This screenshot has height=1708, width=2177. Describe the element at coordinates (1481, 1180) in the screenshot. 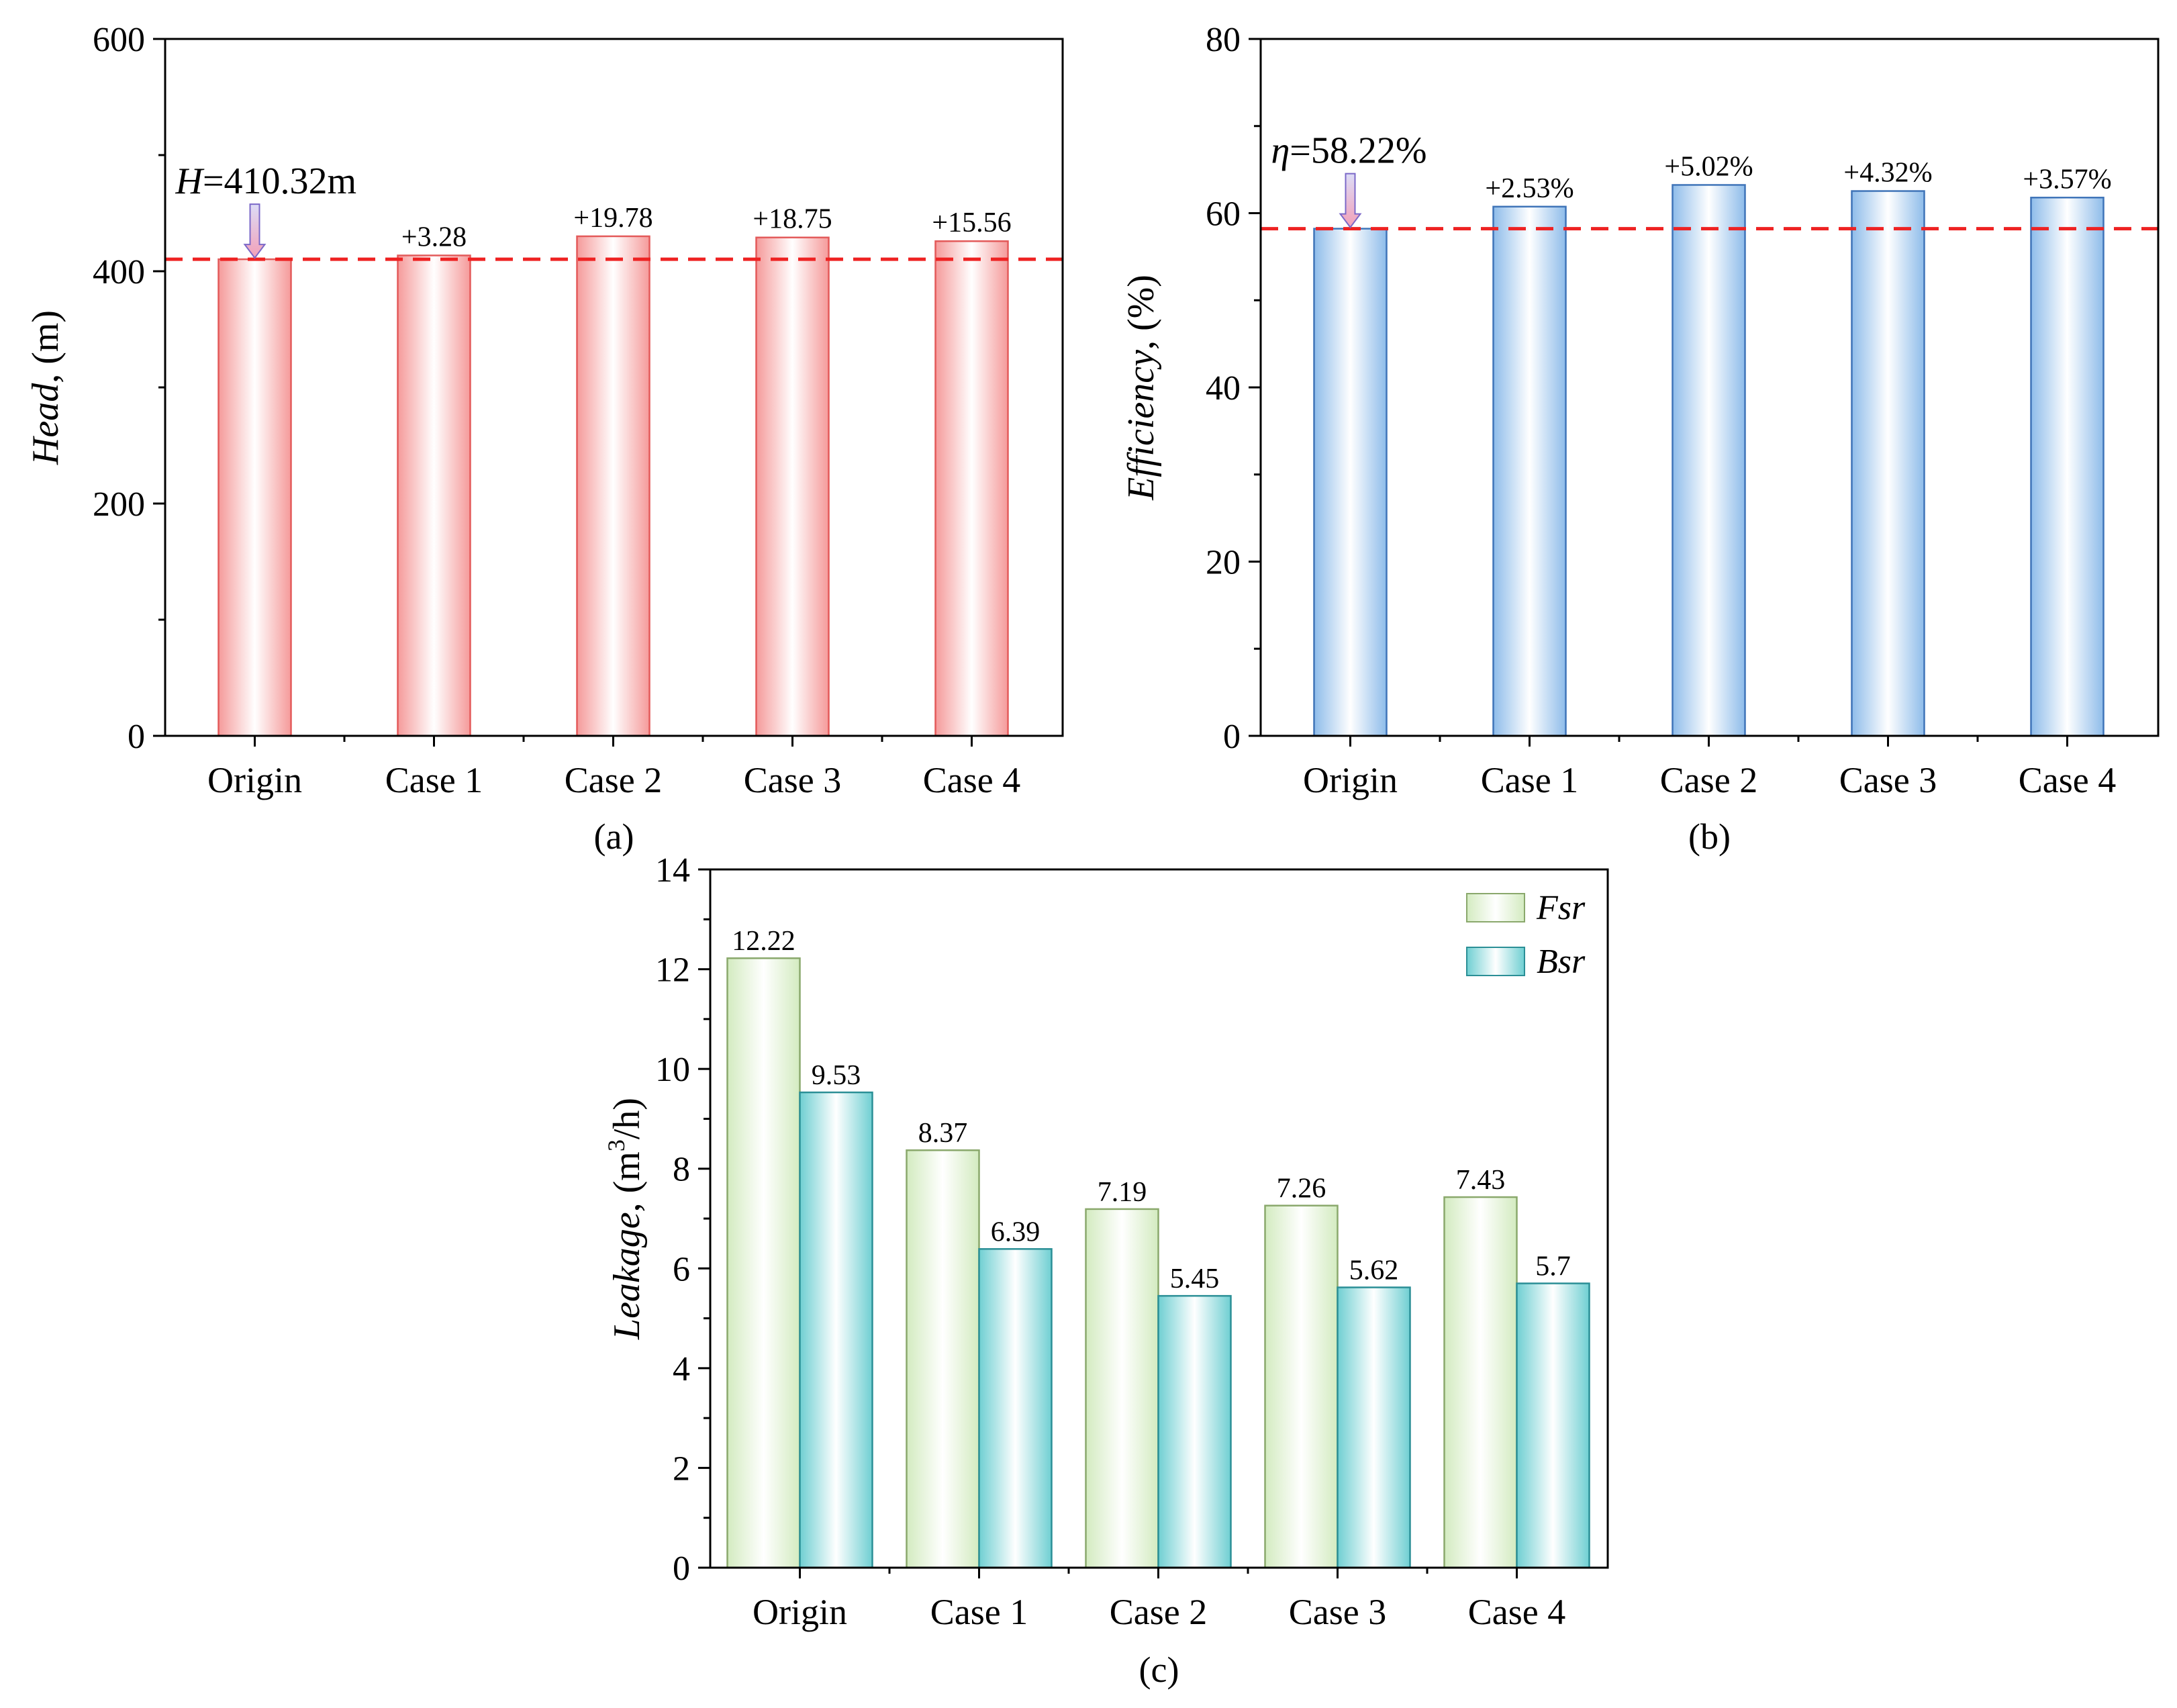

I see `c-data-label-fsr-case-4: 7.43` at that location.